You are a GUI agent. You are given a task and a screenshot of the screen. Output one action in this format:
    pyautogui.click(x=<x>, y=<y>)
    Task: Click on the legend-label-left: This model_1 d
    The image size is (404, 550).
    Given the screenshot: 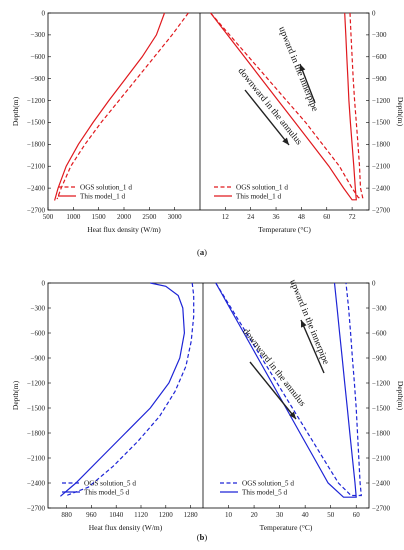 What is the action you would take?
    pyautogui.click(x=103, y=197)
    